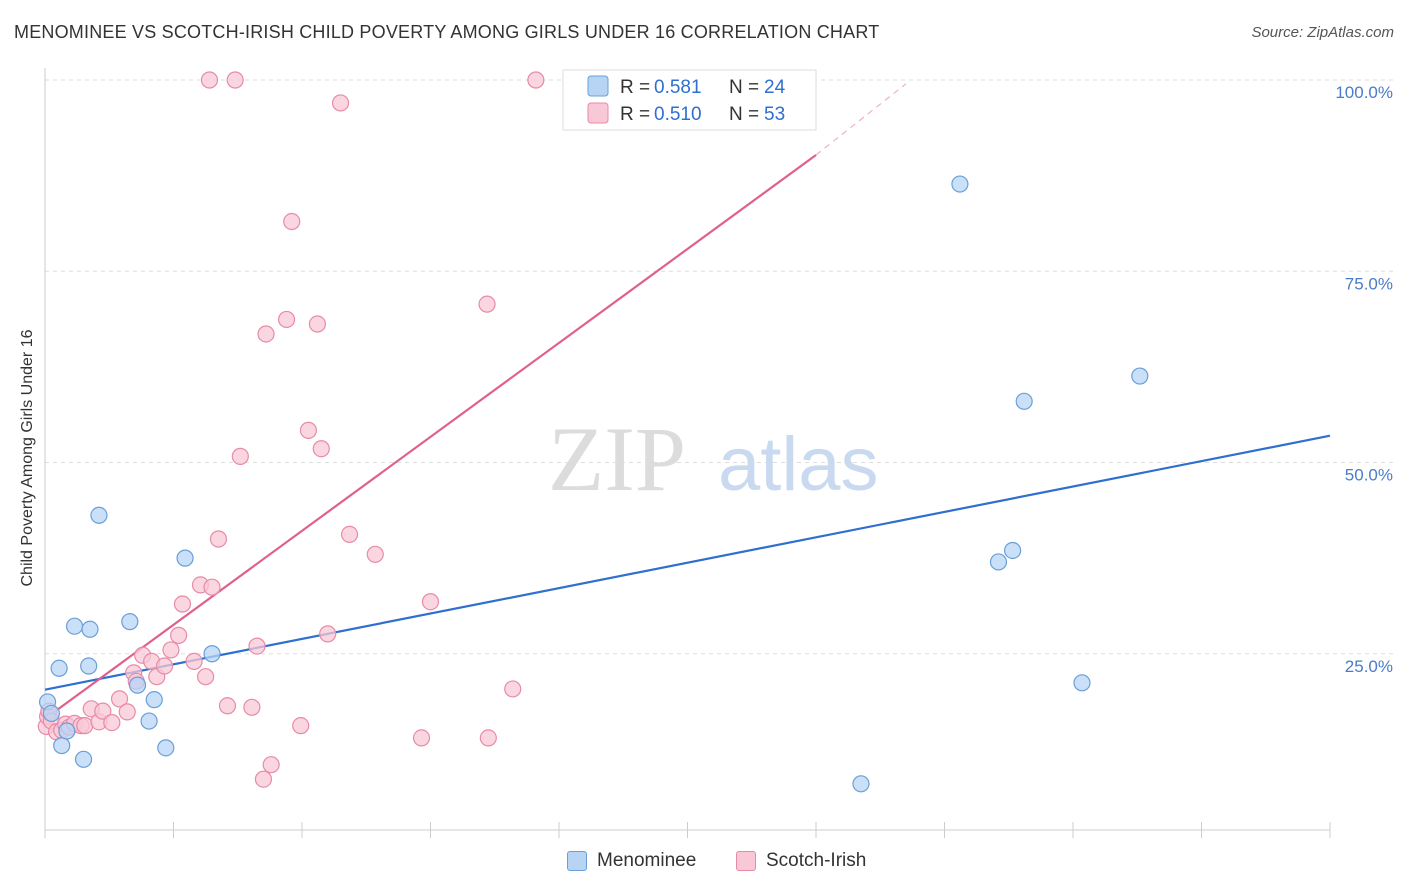 This screenshot has height=892, width=1406. Describe the element at coordinates (816, 860) in the screenshot. I see `legend-label-scotch-irish: Scotch-Irish` at that location.